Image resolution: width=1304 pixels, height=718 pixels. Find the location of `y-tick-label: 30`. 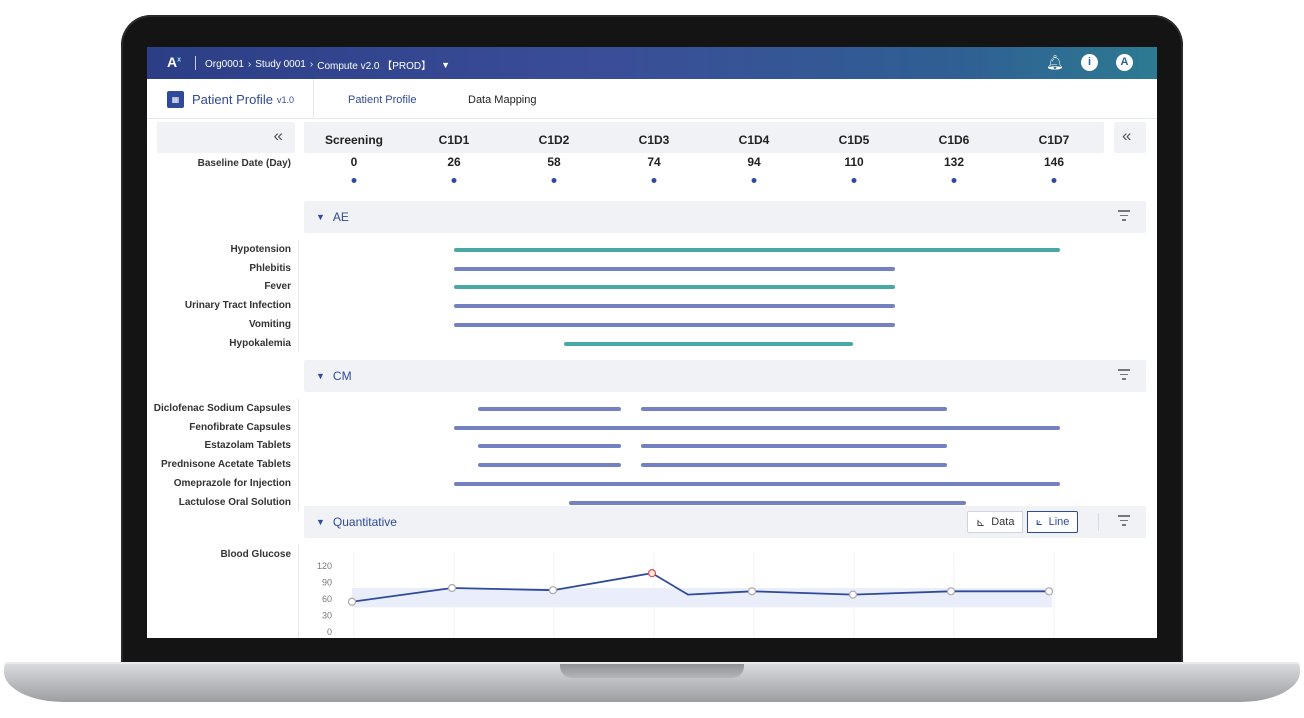

y-tick-label: 30 is located at coordinates (327, 616).